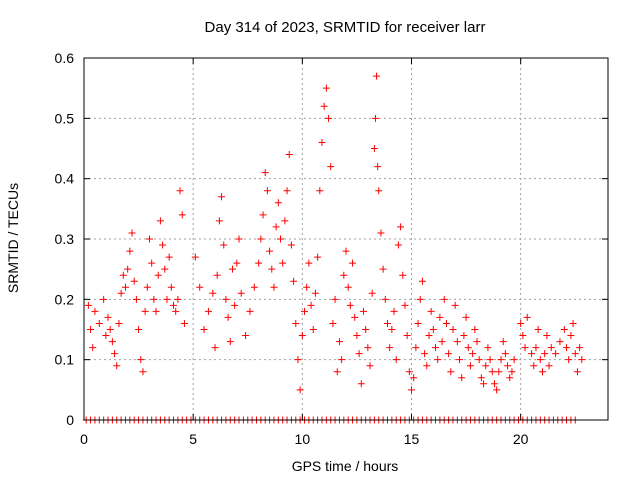 The width and height of the screenshot is (640, 480). Describe the element at coordinates (84, 439) in the screenshot. I see `x-tick-label: 0` at that location.